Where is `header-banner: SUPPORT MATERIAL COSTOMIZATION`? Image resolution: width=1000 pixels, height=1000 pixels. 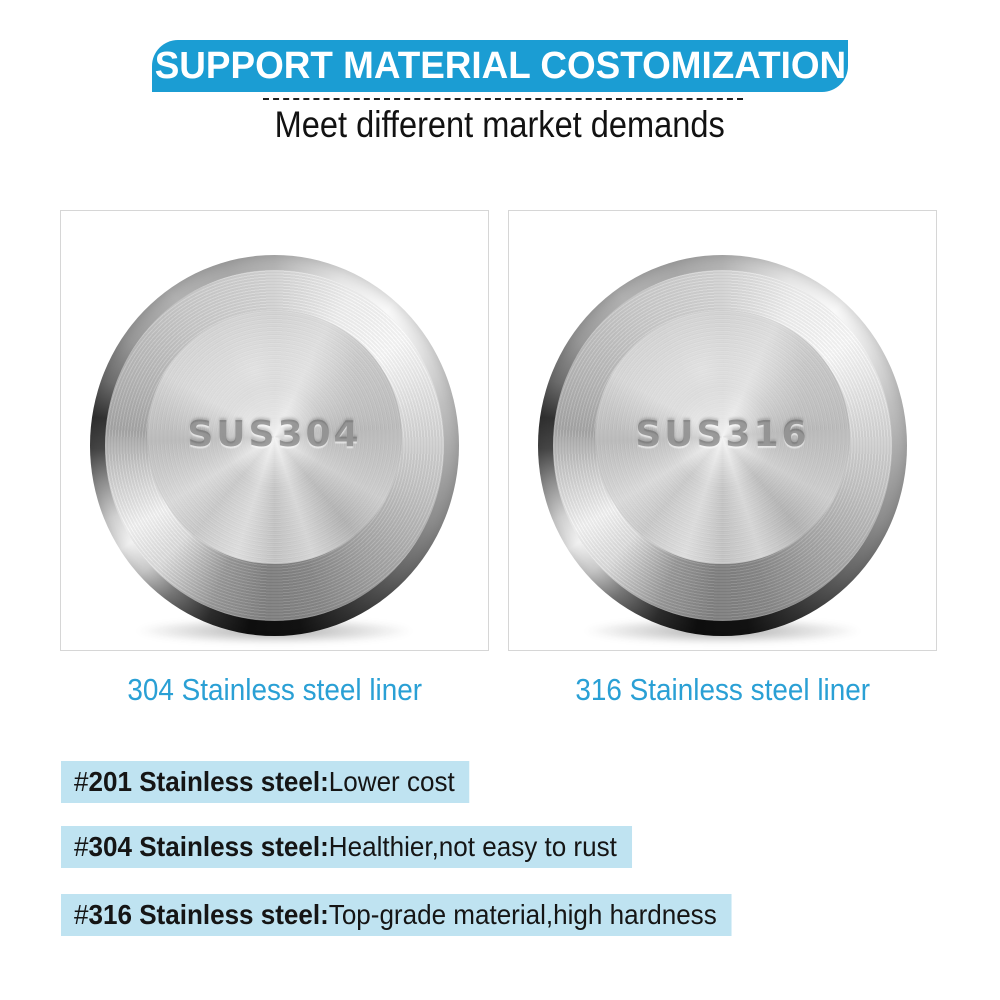 header-banner: SUPPORT MATERIAL COSTOMIZATION is located at coordinates (500, 66).